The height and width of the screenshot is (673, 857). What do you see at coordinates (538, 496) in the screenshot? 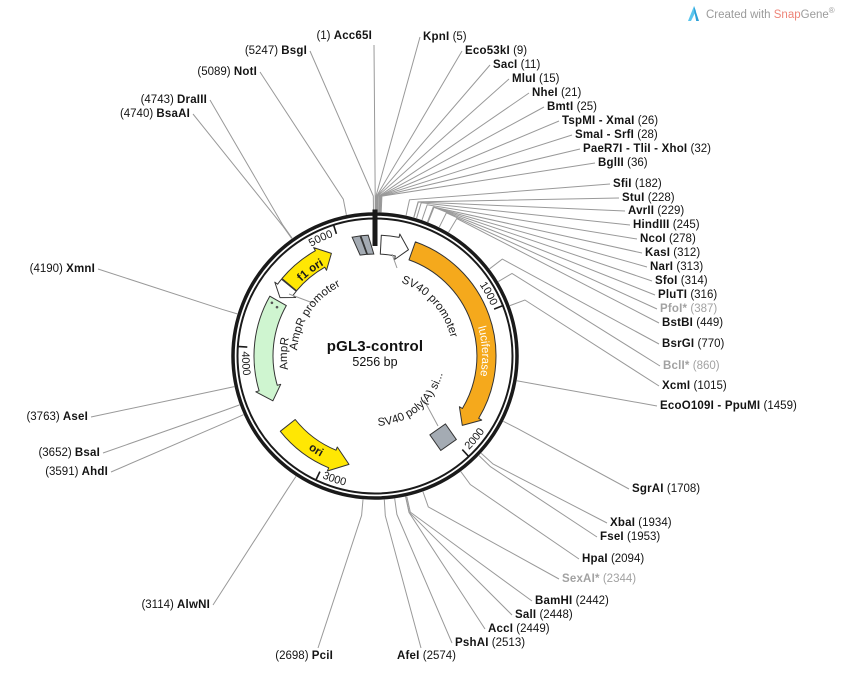
I see `leader-line-fsei` at bounding box center [538, 496].